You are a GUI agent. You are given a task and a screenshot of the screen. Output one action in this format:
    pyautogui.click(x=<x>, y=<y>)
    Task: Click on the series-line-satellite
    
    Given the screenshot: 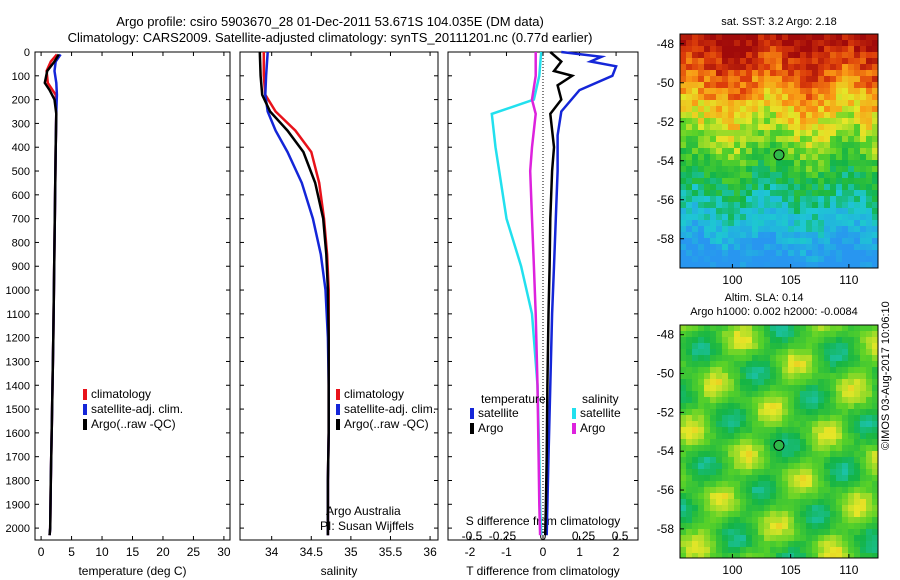 What is the action you would take?
    pyautogui.click(x=581, y=293)
    